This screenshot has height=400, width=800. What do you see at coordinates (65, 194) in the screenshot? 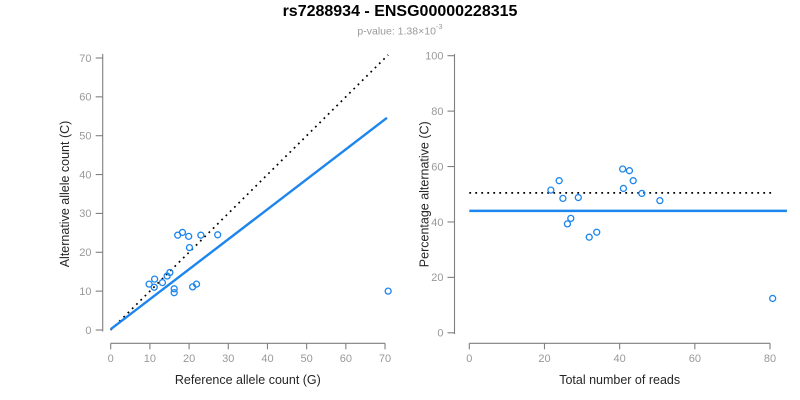
I see `y-axis-title: Alternative allele count (C)` at bounding box center [65, 194].